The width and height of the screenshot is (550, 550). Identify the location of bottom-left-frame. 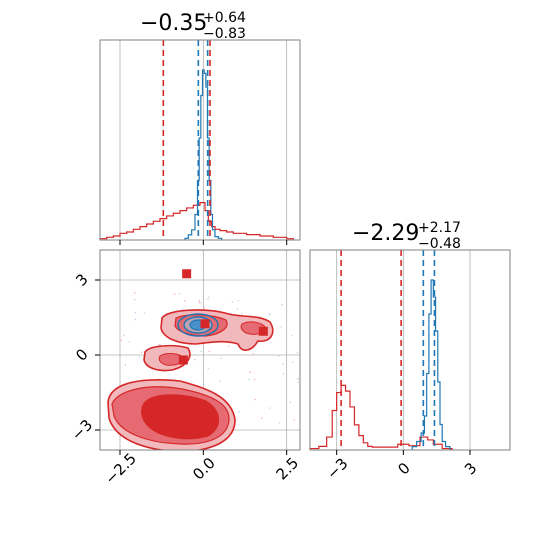
(200, 350).